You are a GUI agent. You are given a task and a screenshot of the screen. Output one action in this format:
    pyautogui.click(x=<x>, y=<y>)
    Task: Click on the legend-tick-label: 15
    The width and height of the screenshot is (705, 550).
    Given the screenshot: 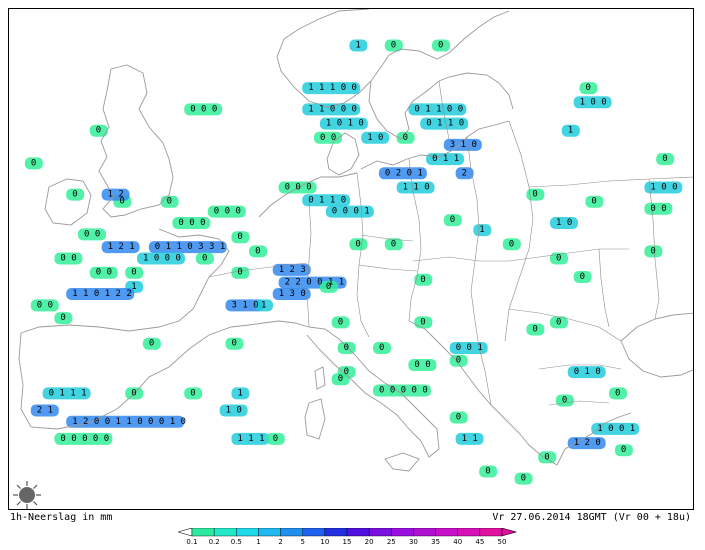 What is the action you would take?
    pyautogui.click(x=347, y=542)
    